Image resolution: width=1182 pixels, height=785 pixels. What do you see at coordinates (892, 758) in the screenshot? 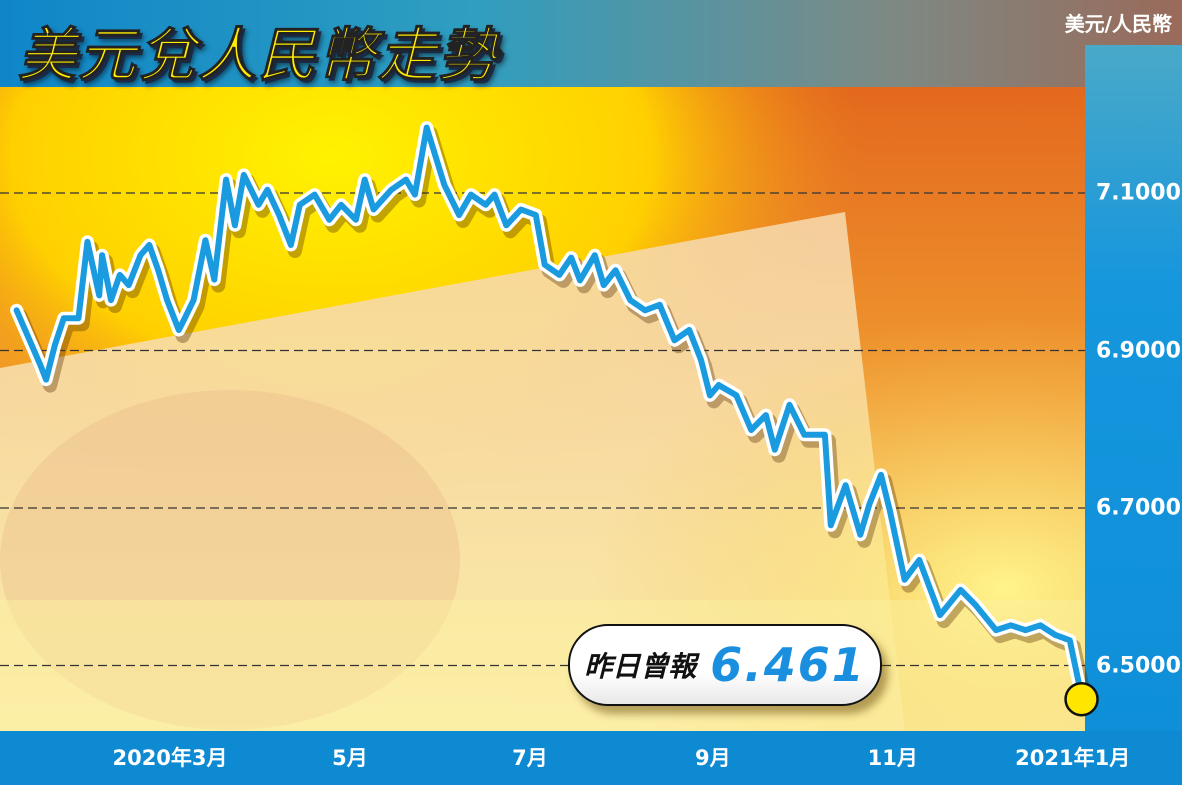
I see `x-tick-label: 11月` at bounding box center [892, 758].